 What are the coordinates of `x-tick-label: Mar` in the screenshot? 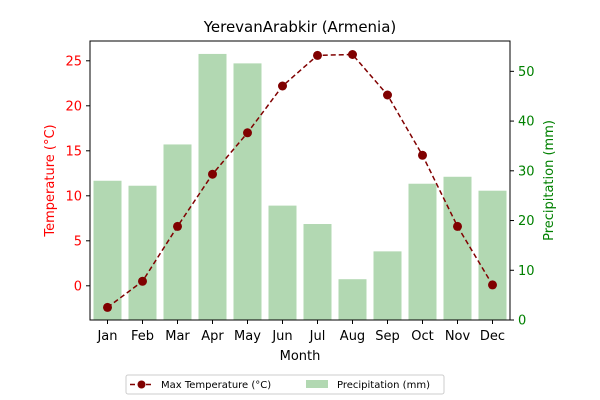 It's located at (177, 336).